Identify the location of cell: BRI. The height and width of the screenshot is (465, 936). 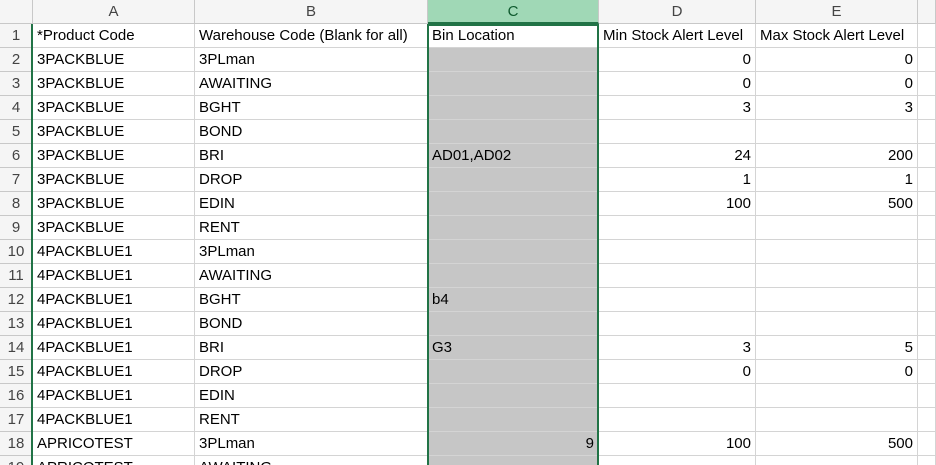
(311, 348).